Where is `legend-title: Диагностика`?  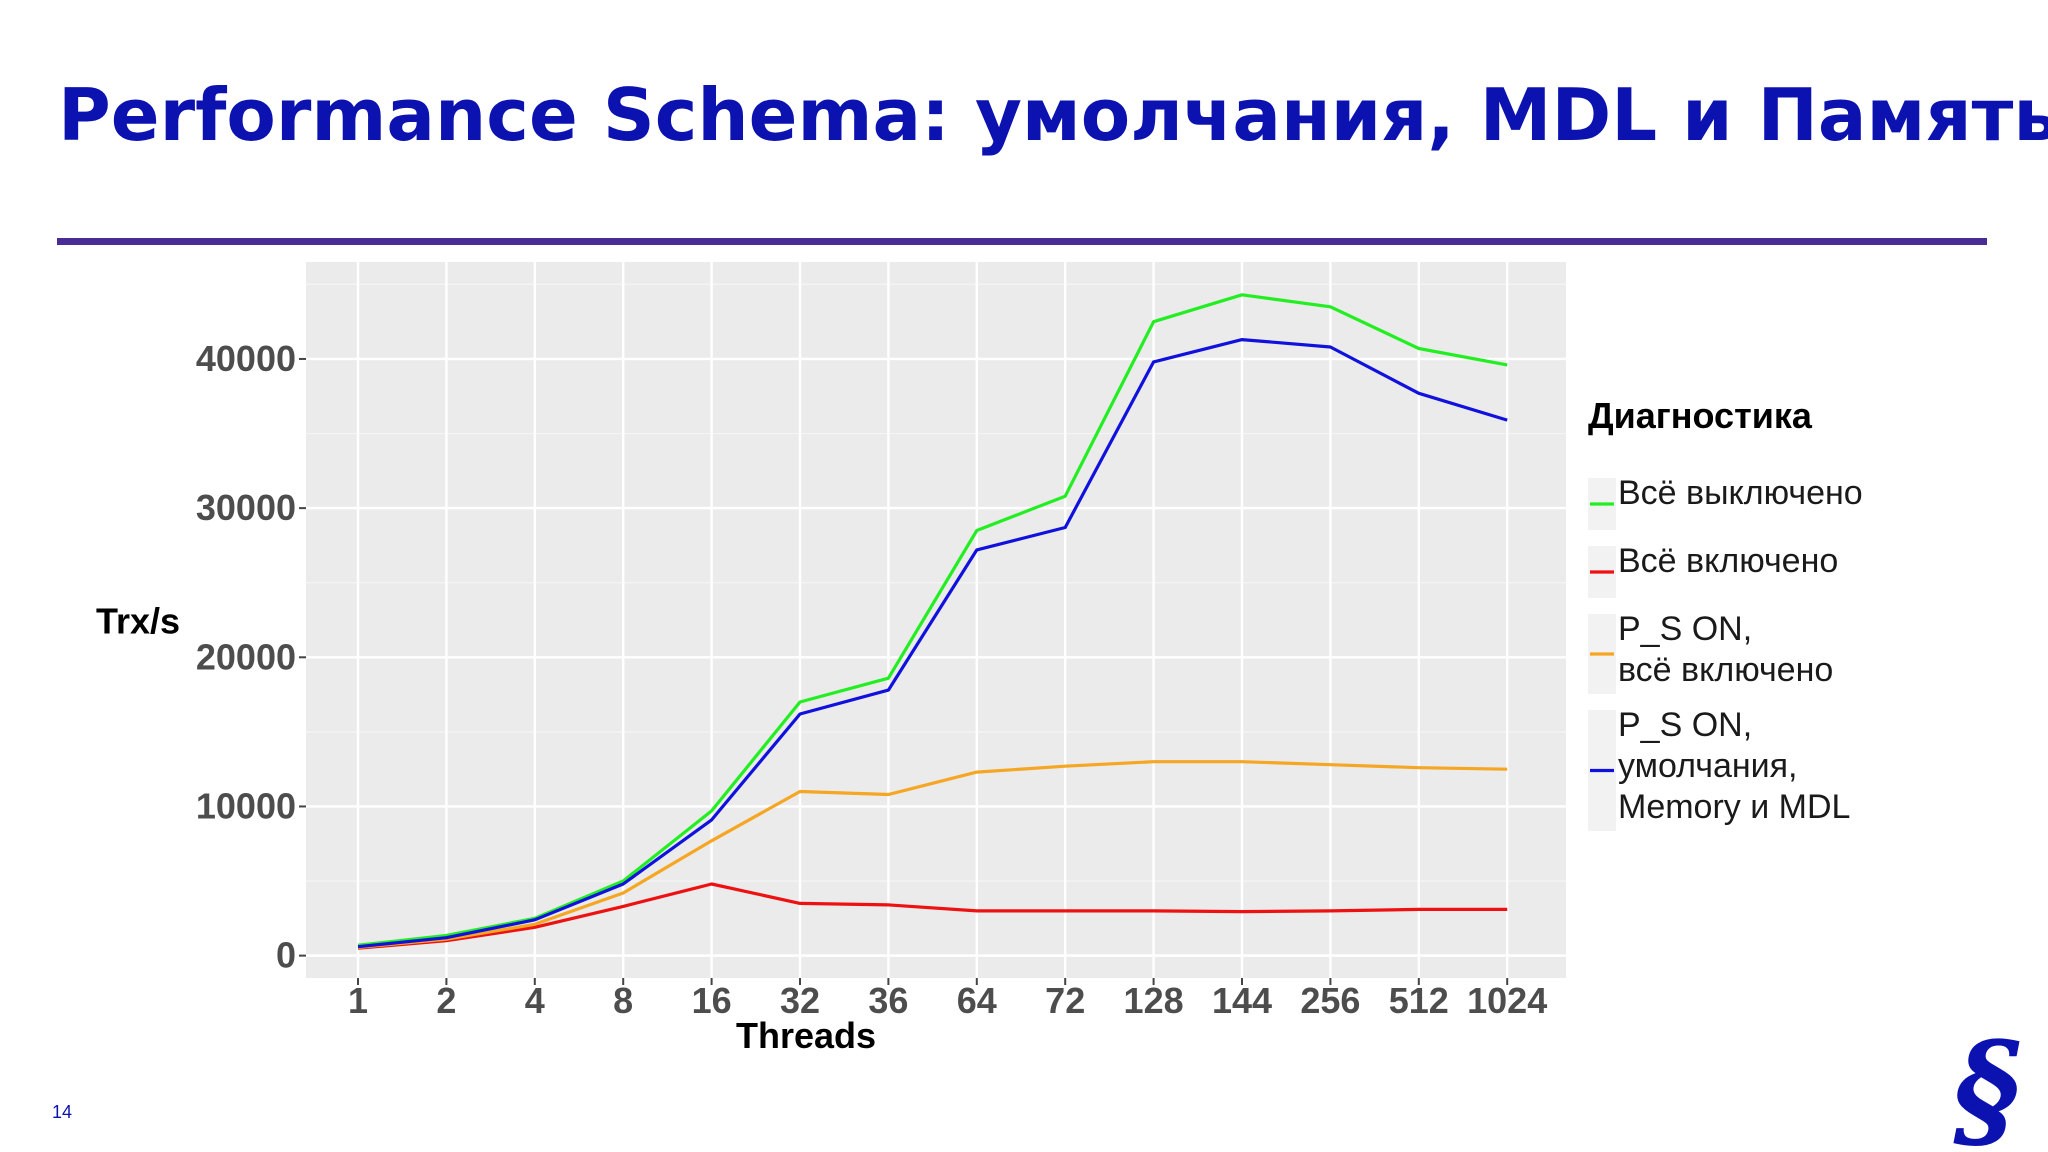 legend-title: Диагностика is located at coordinates (1700, 415).